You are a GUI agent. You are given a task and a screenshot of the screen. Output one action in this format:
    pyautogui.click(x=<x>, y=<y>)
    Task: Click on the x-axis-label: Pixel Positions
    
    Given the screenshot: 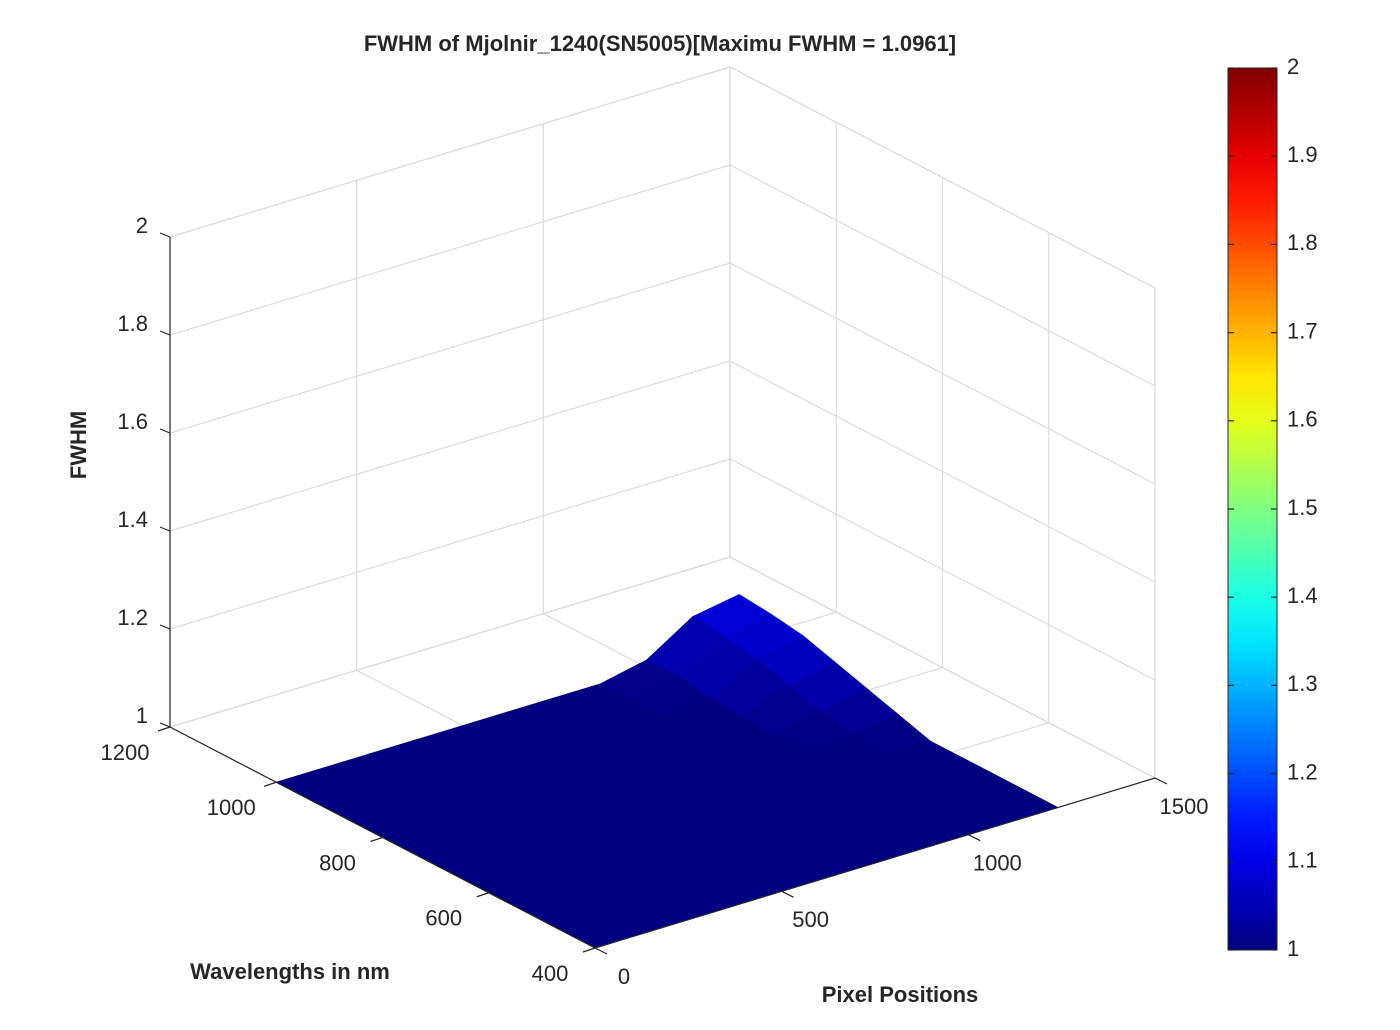 What is the action you would take?
    pyautogui.click(x=900, y=994)
    